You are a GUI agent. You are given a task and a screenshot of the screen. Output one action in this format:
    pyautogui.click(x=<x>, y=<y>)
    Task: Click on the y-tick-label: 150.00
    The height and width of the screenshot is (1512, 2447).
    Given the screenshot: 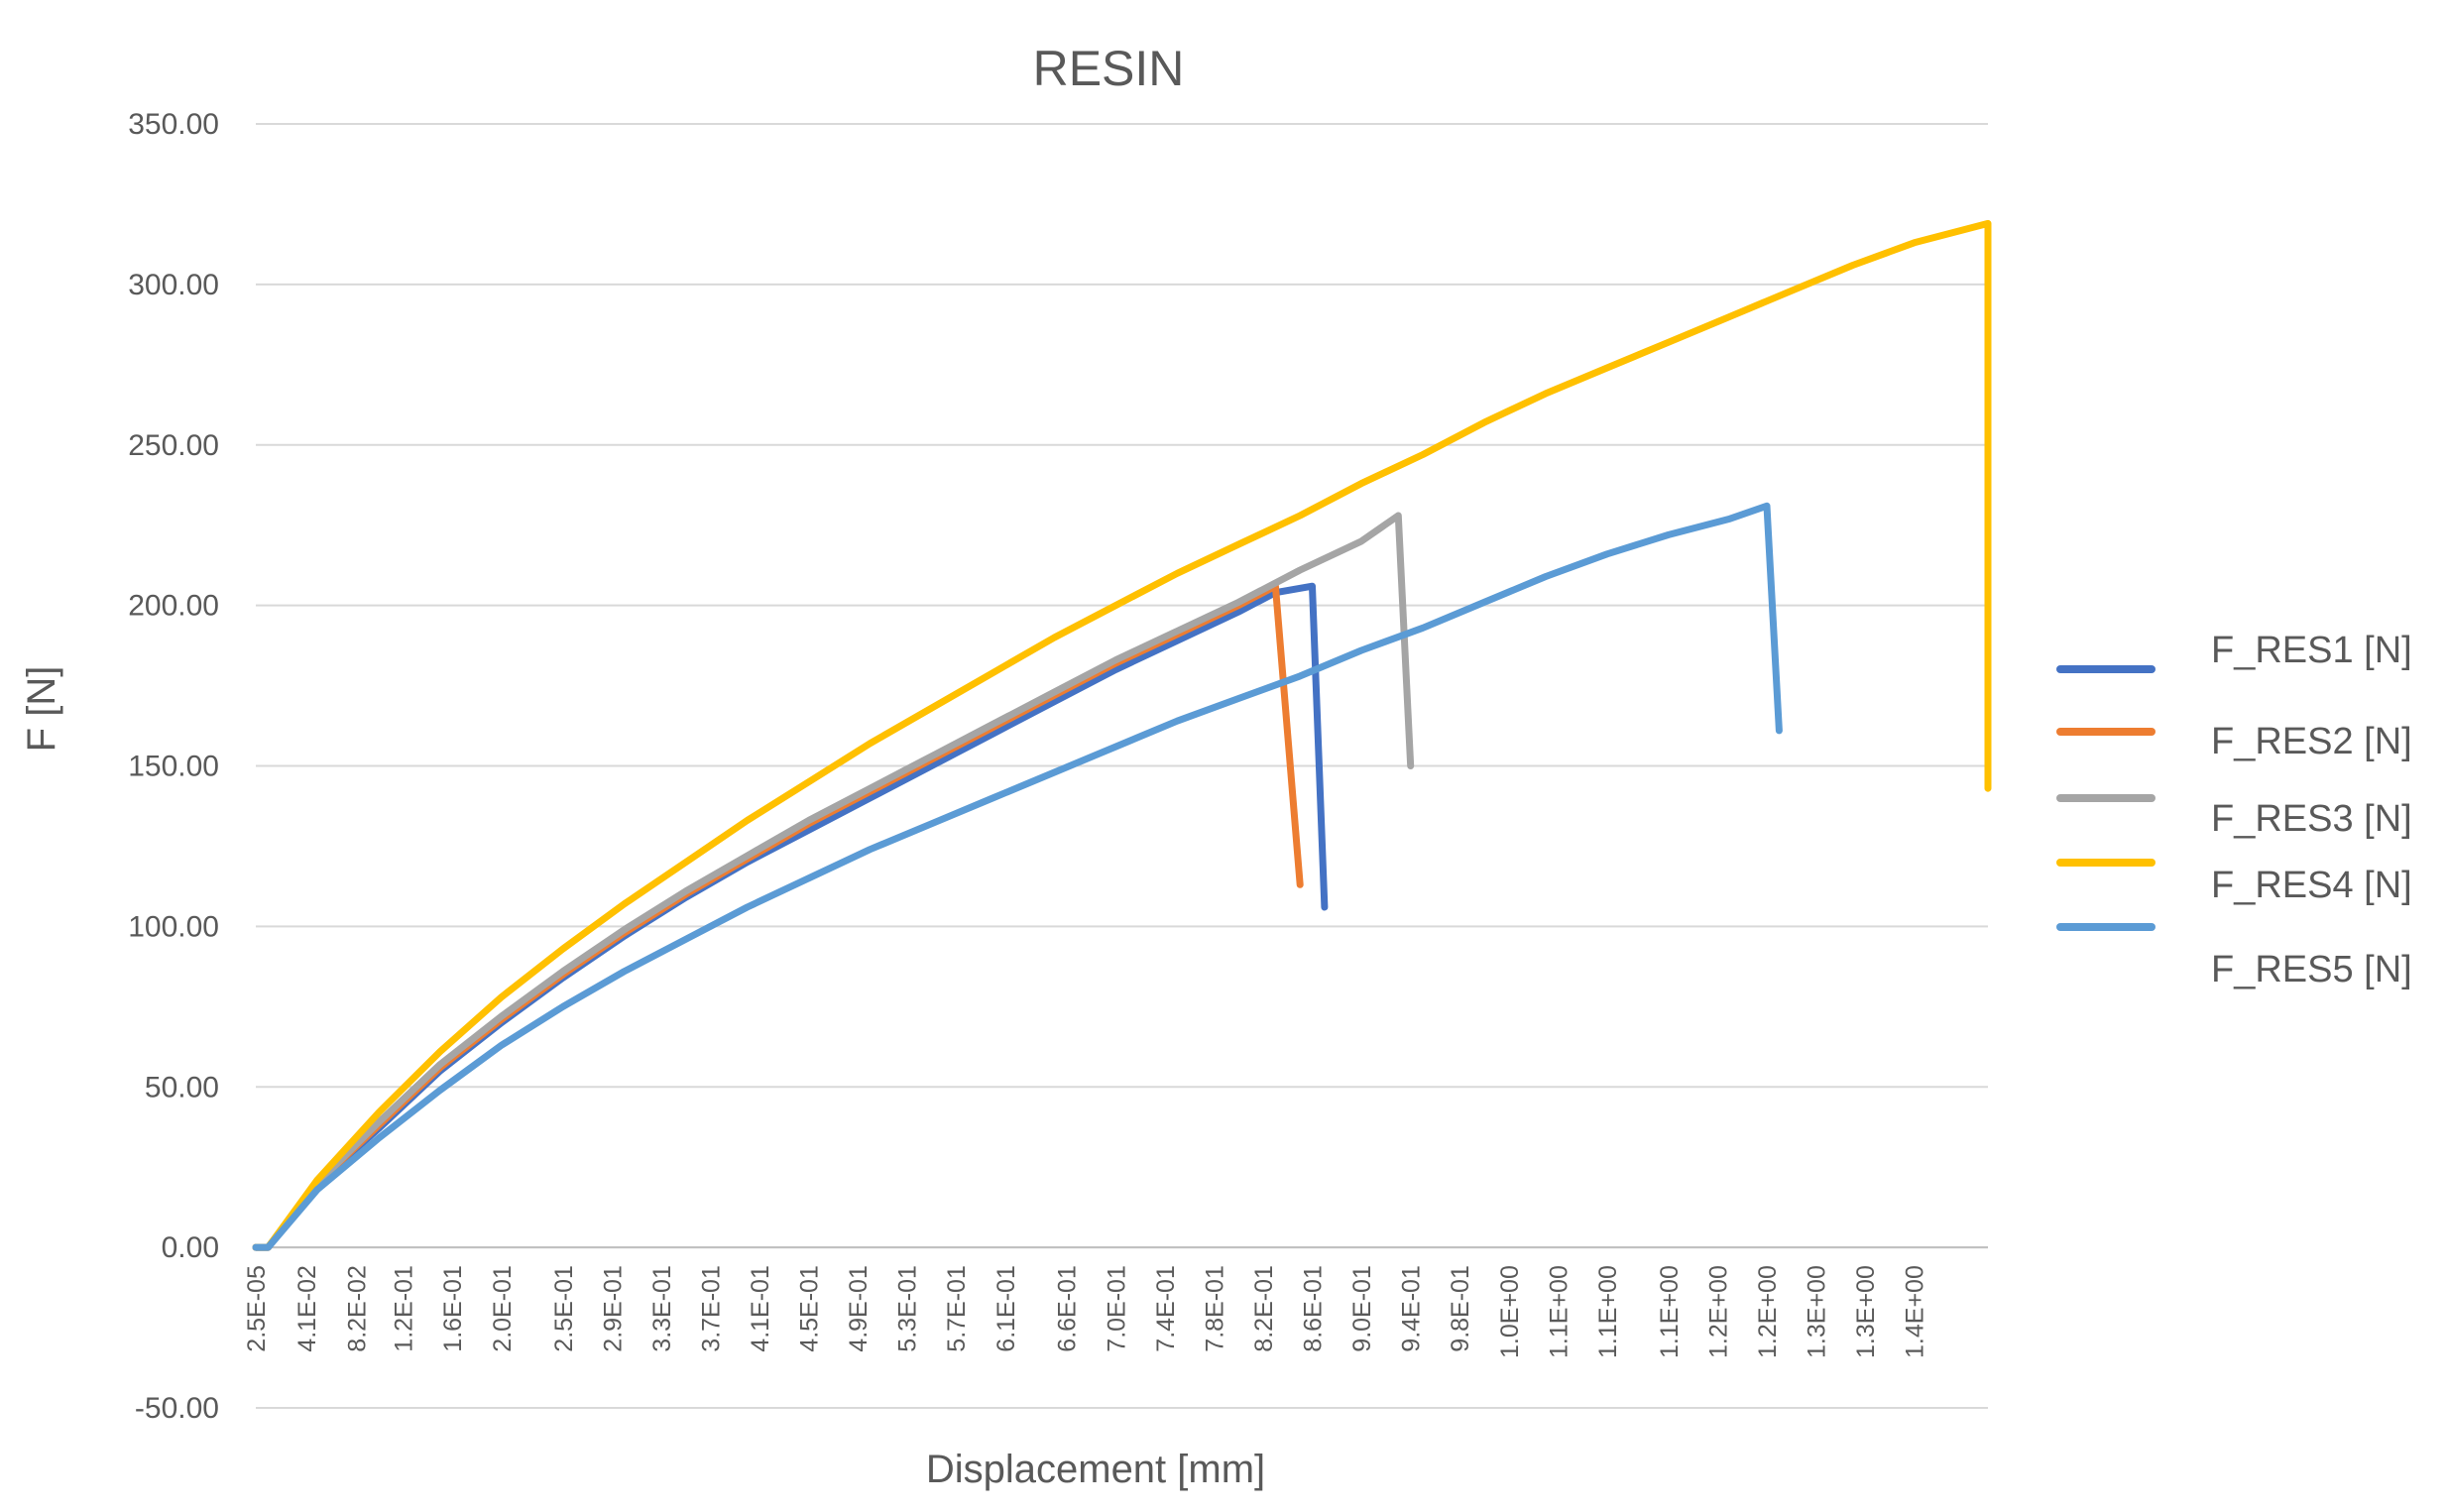 What is the action you would take?
    pyautogui.click(x=173, y=767)
    